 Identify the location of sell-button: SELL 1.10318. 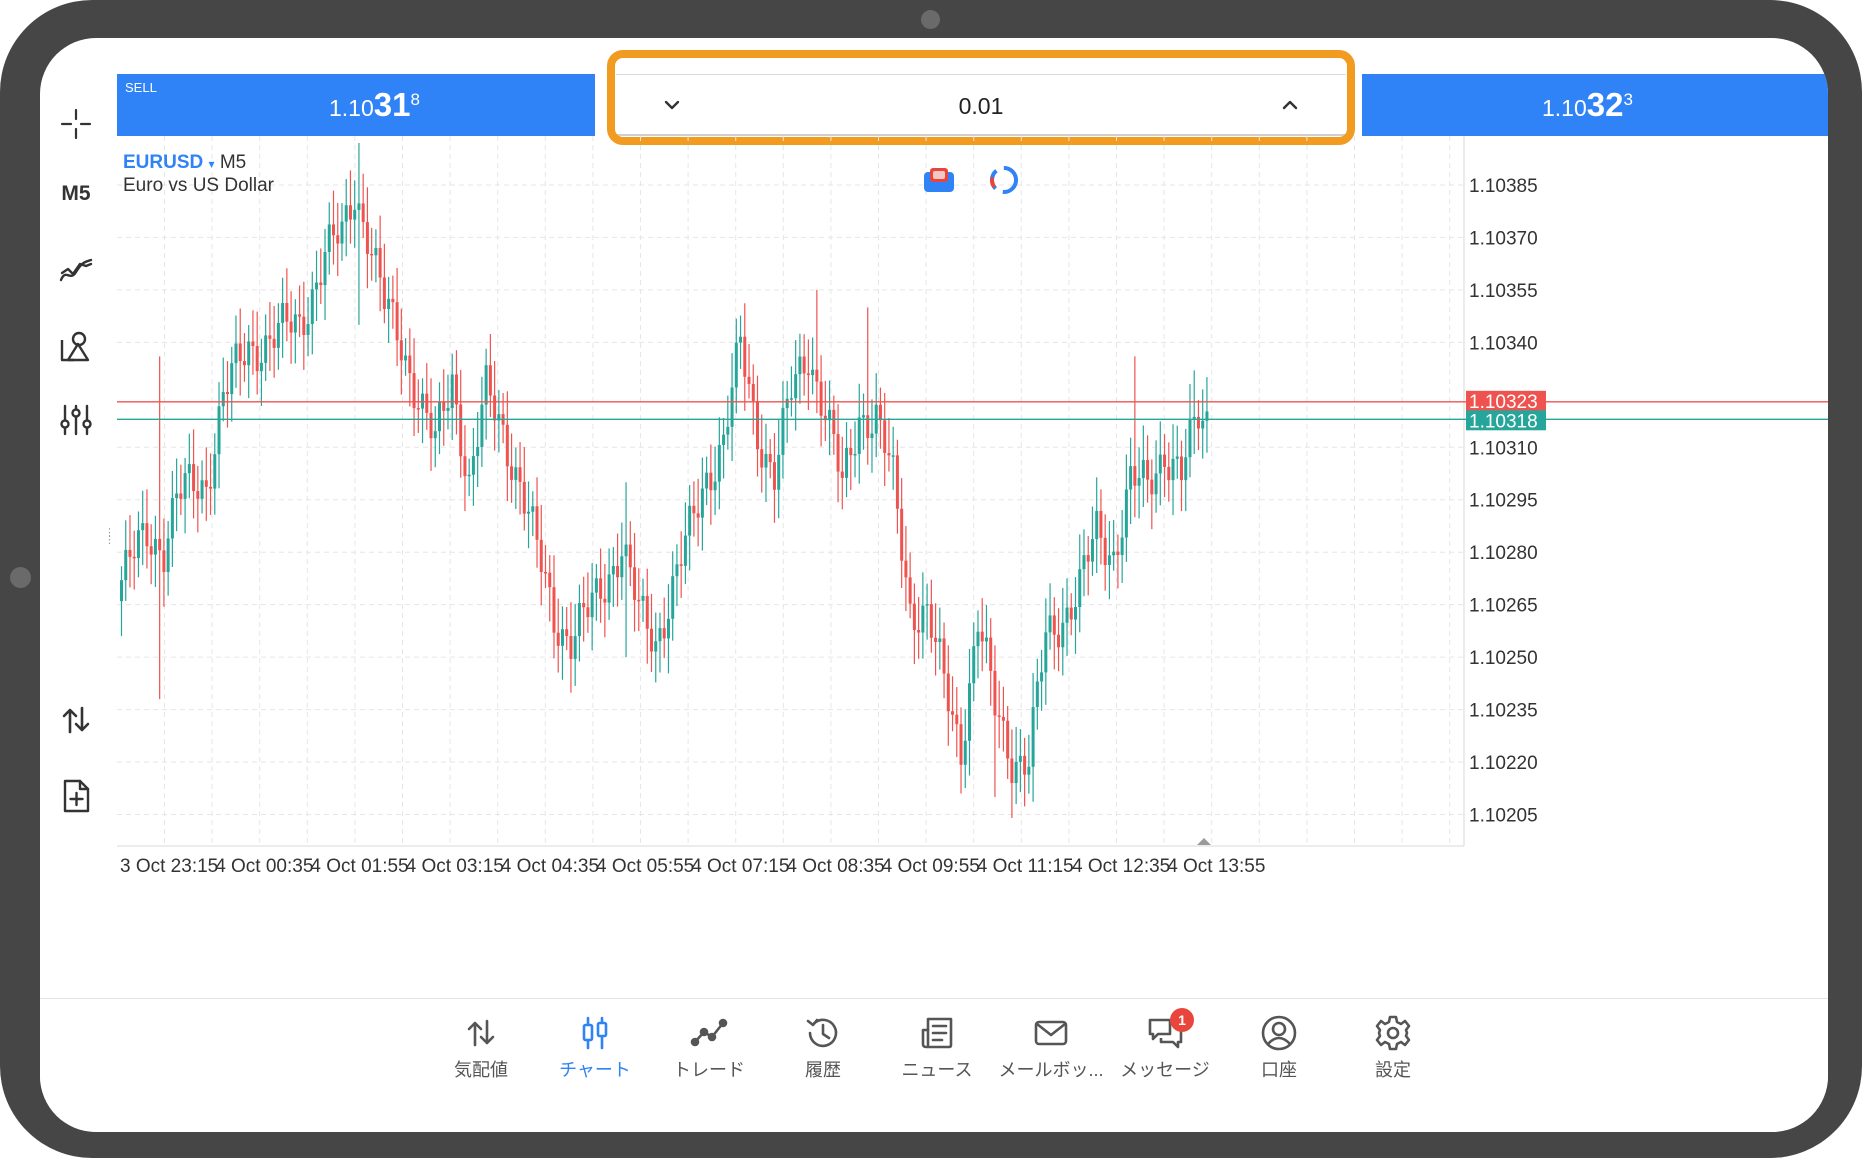
(356, 105).